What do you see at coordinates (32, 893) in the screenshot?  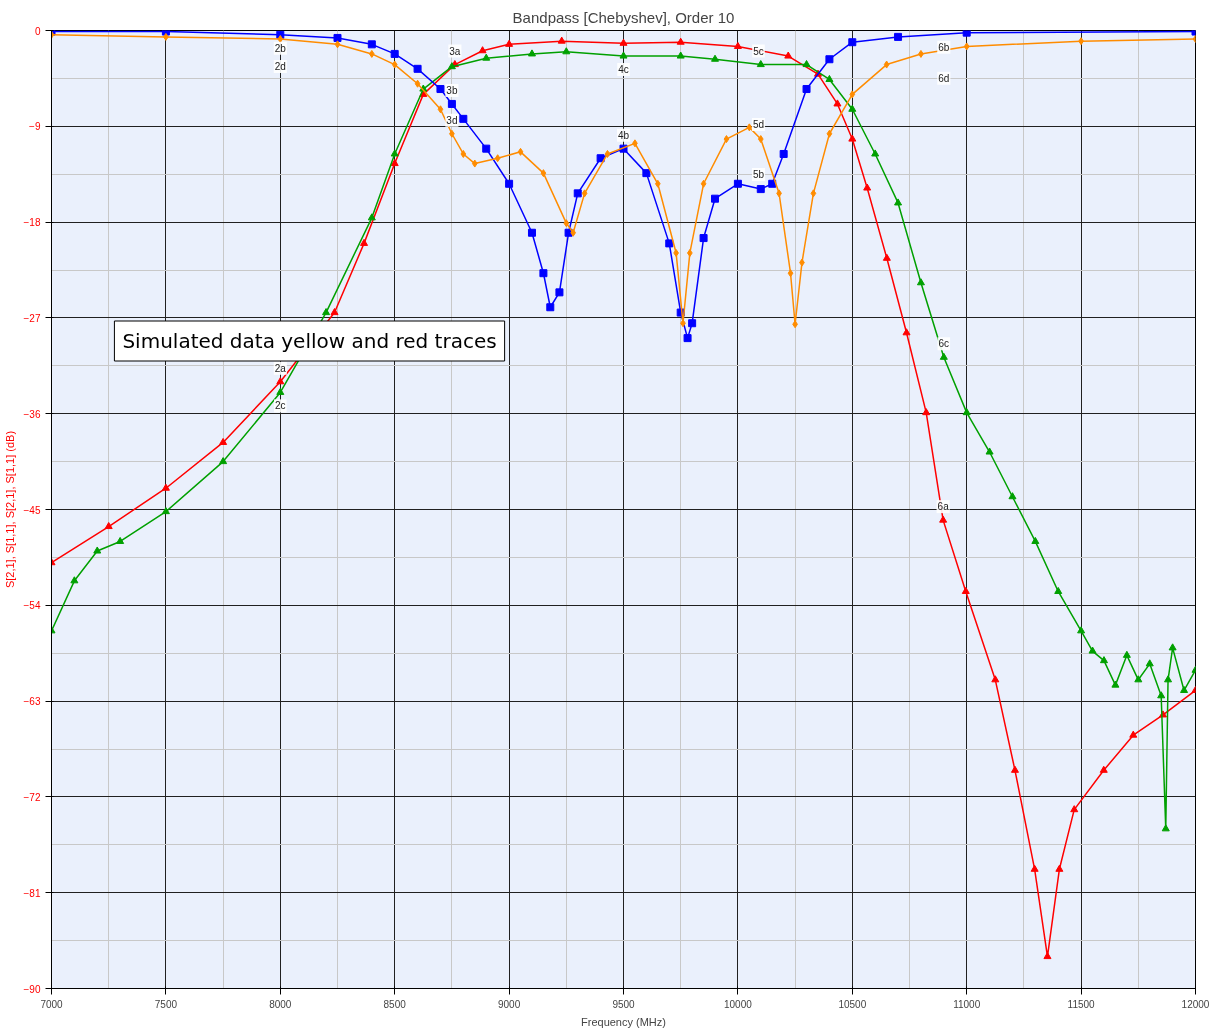 I see `y-tick-label: −81` at bounding box center [32, 893].